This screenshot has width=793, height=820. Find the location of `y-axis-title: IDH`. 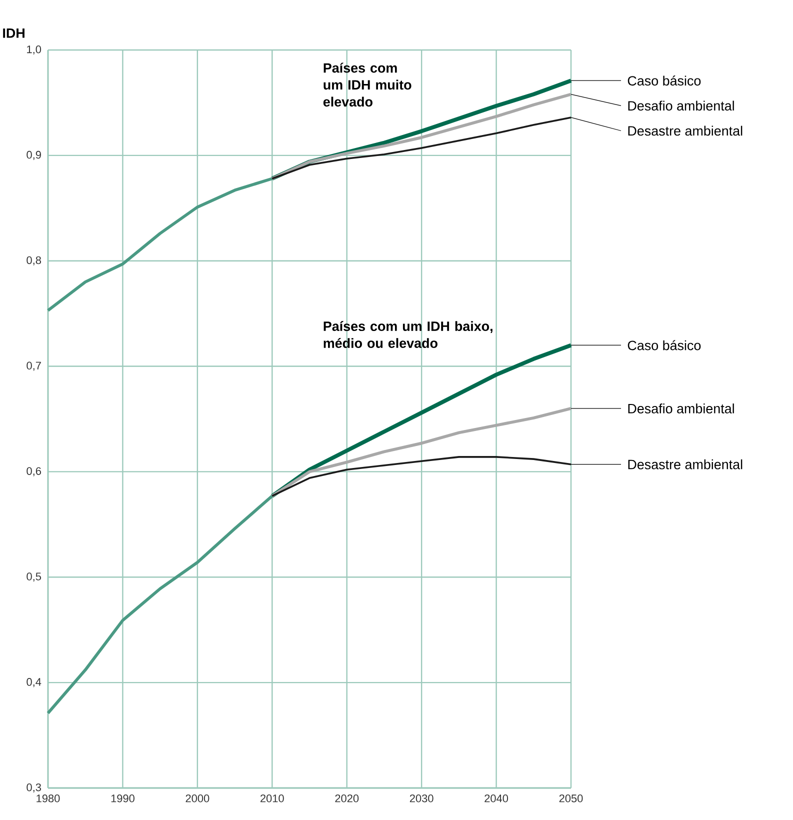

y-axis-title: IDH is located at coordinates (13, 33).